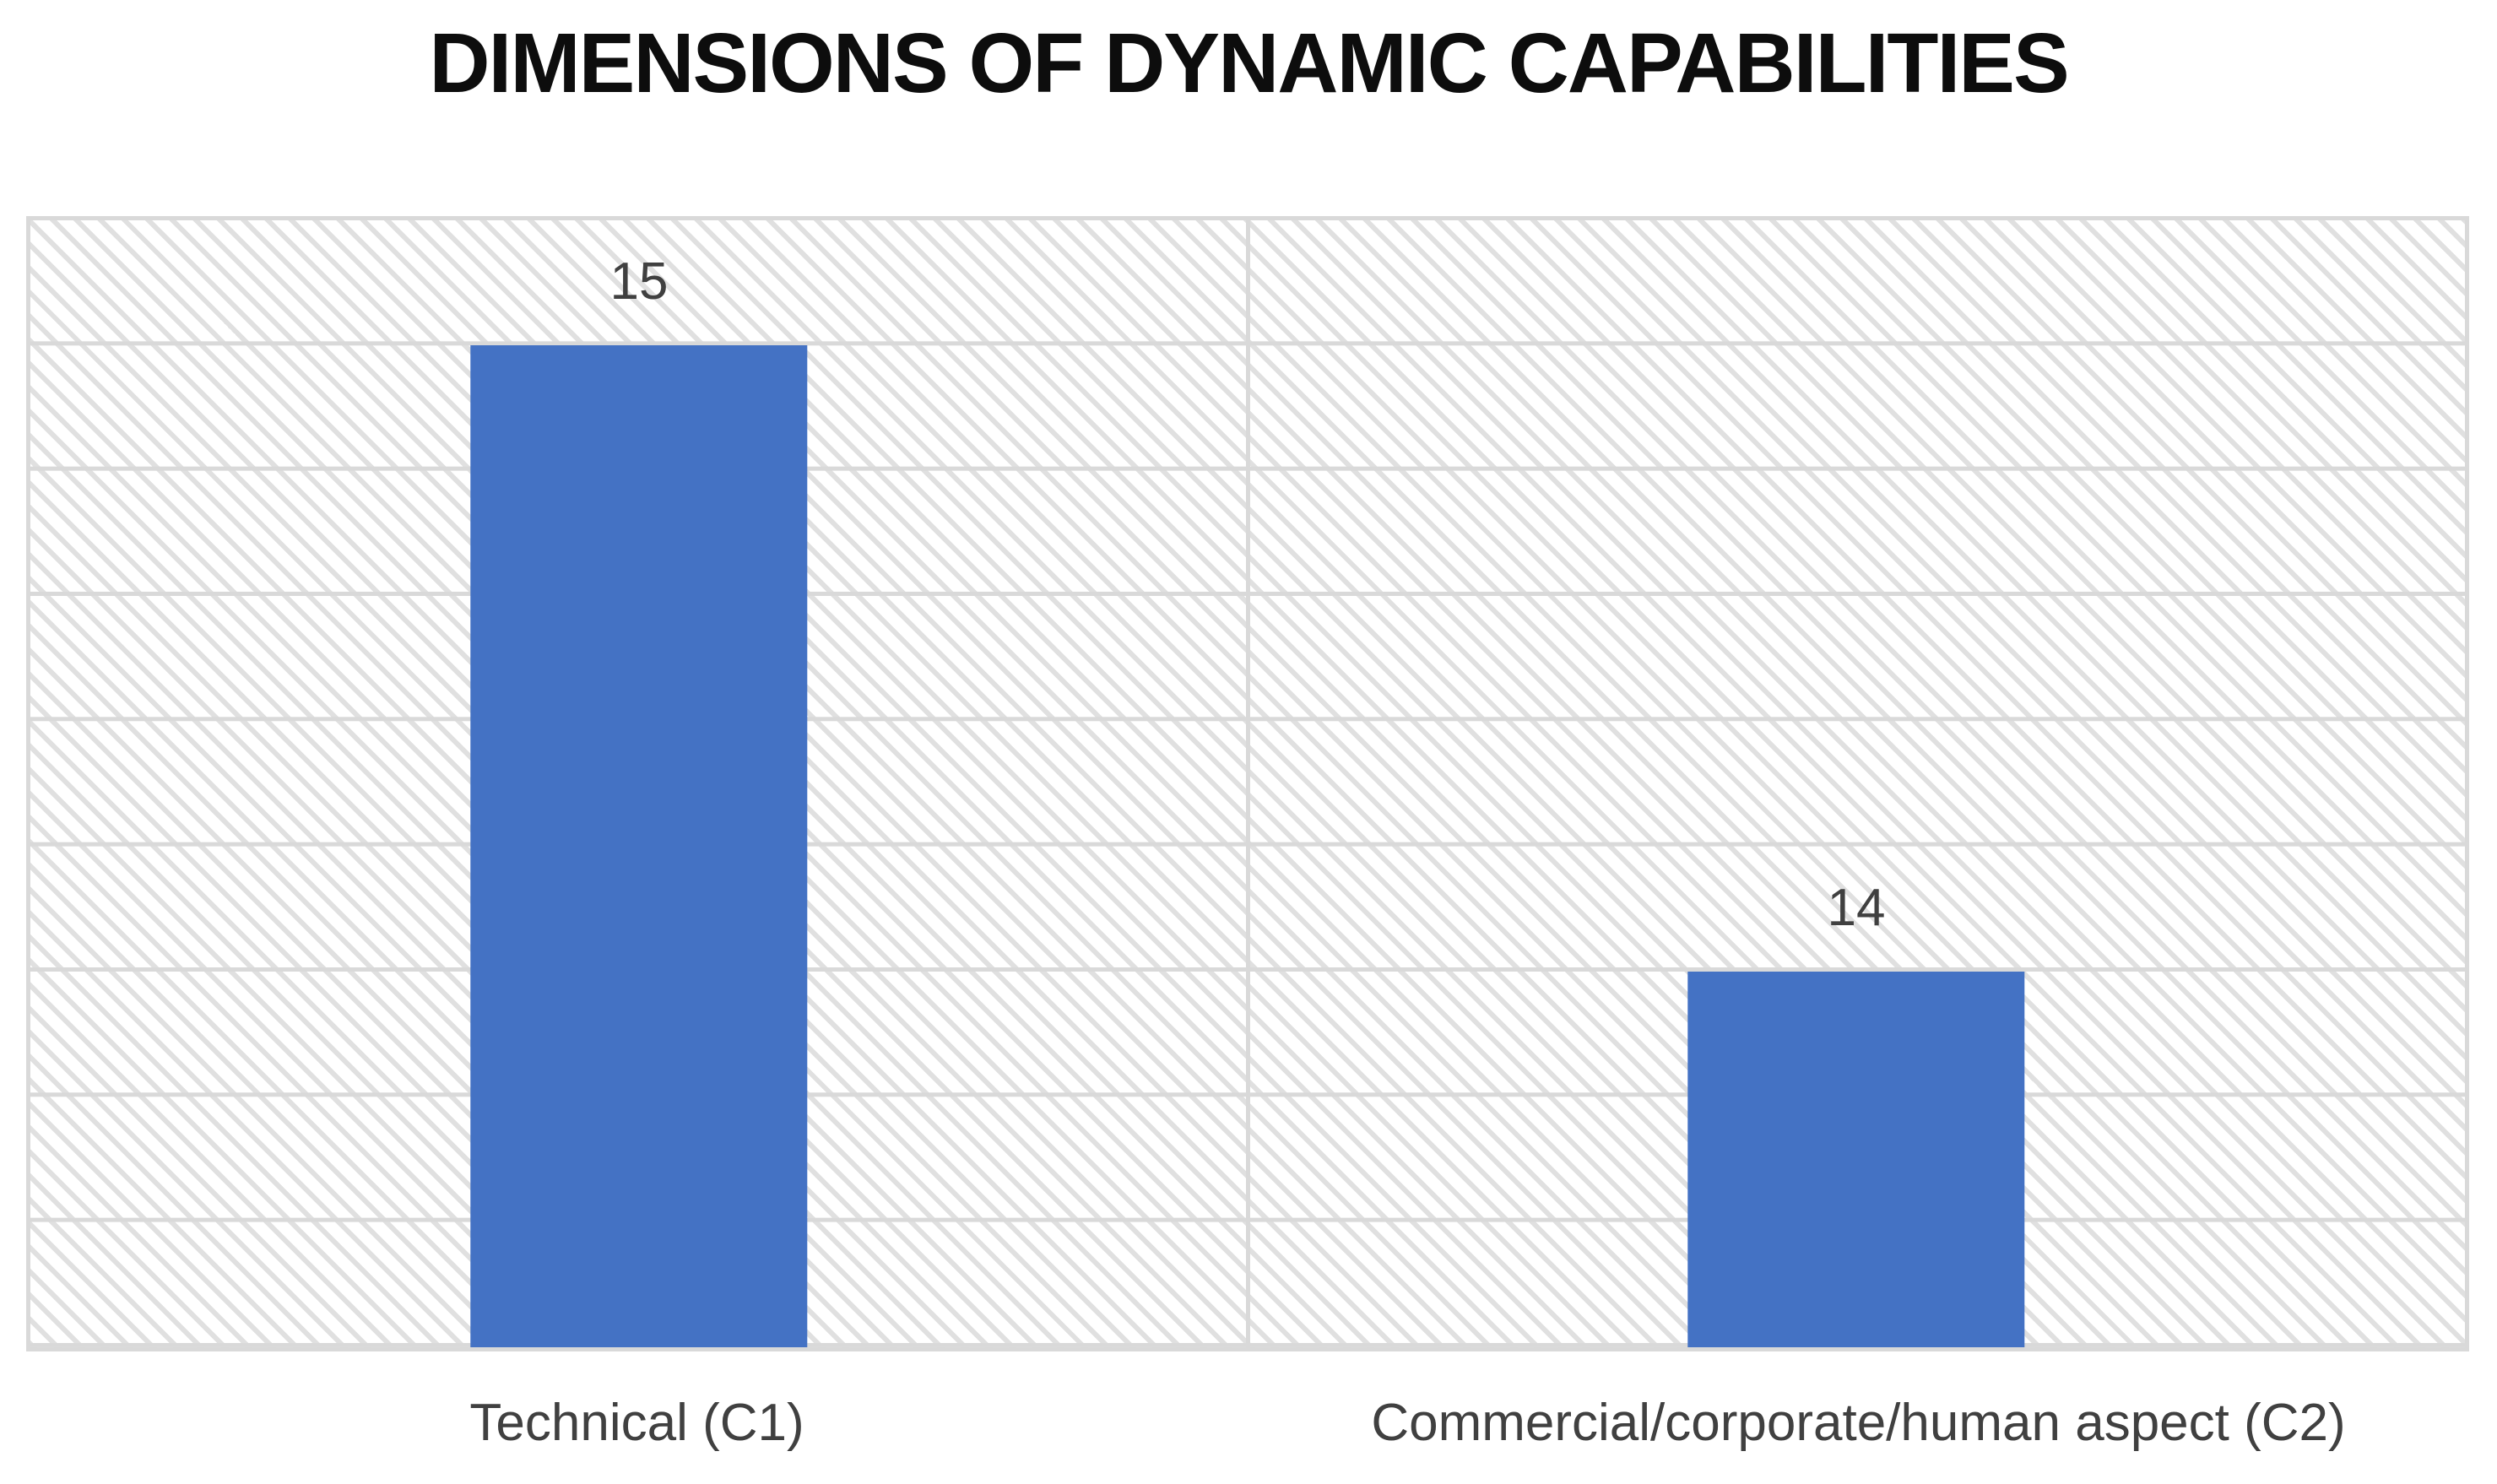 The image size is (2497, 1484). I want to click on data-label-commercial: 14, so click(1856, 908).